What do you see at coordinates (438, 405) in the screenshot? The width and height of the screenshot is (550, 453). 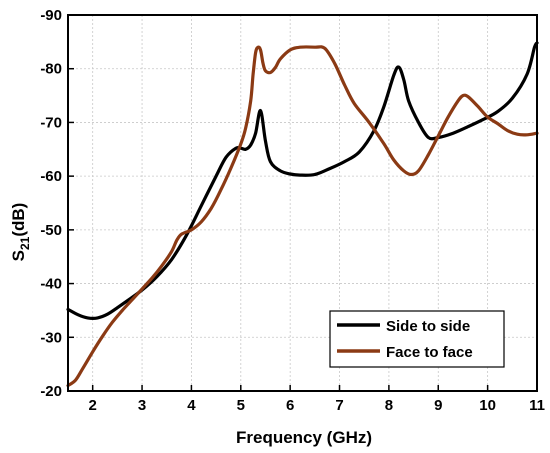 I see `x-tick-label: 9` at bounding box center [438, 405].